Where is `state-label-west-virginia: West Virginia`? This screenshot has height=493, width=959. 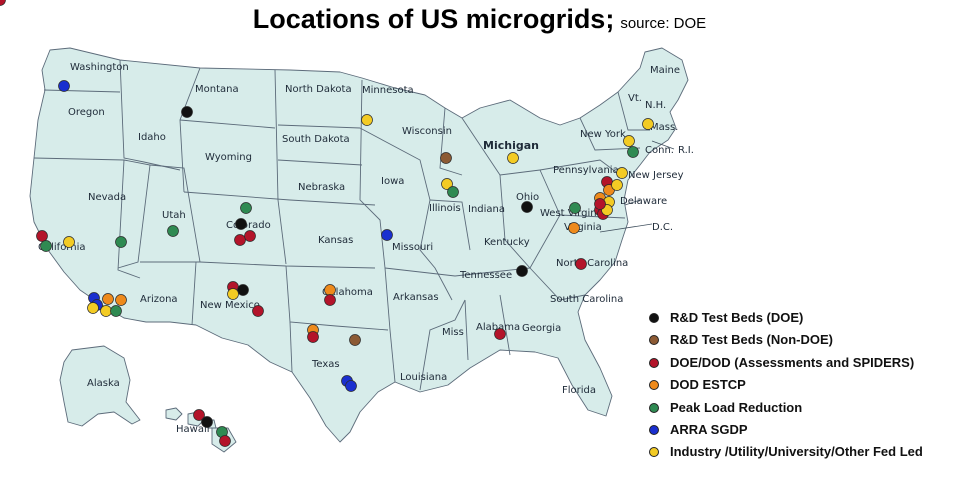 state-label-west-virginia: West Virginia is located at coordinates (572, 213).